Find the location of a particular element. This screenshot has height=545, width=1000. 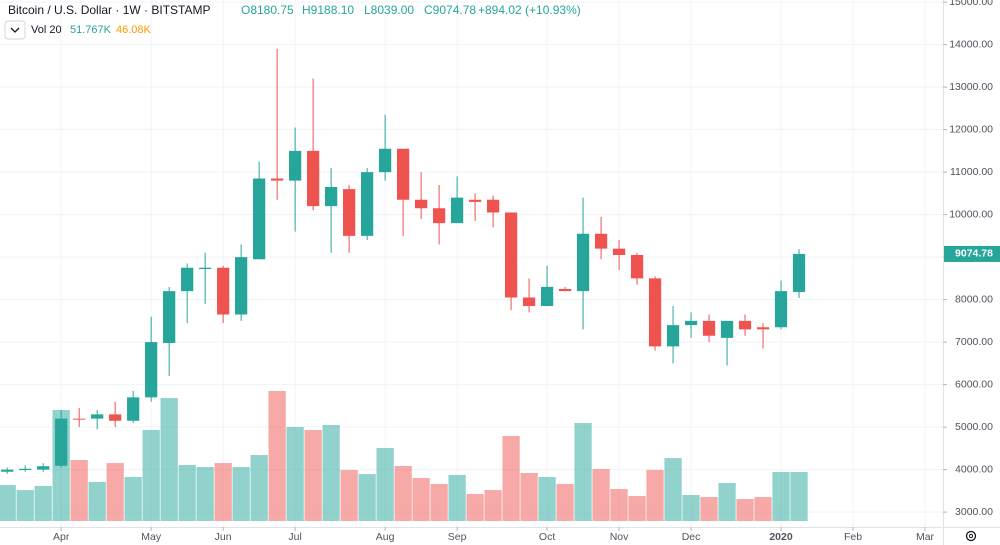

volume-name: Vol 20 is located at coordinates (46, 30).